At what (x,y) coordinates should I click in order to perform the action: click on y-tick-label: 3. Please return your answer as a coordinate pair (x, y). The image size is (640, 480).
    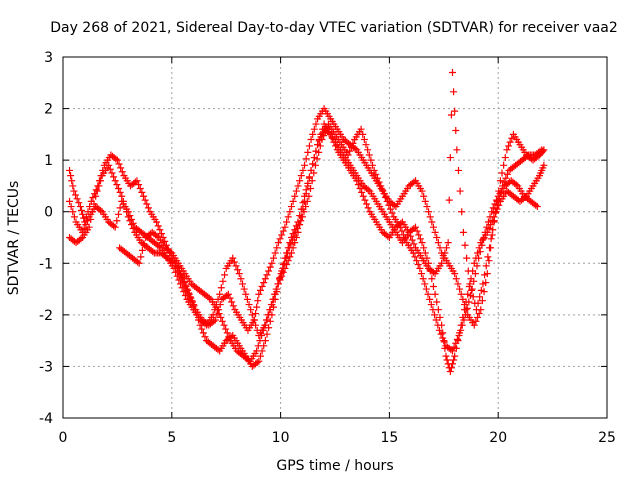
    Looking at the image, I should click on (48, 58).